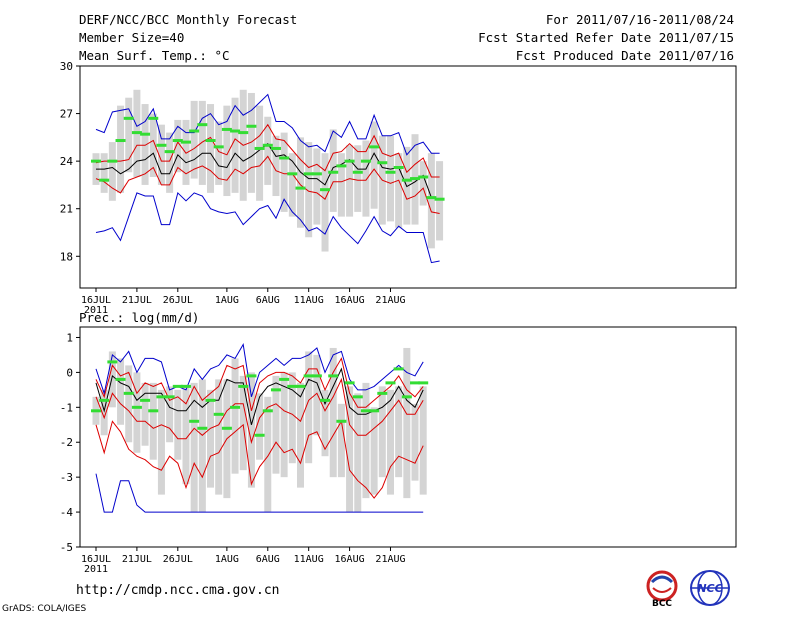 The image size is (800, 618). I want to click on series-line-upper, so click(259, 384).